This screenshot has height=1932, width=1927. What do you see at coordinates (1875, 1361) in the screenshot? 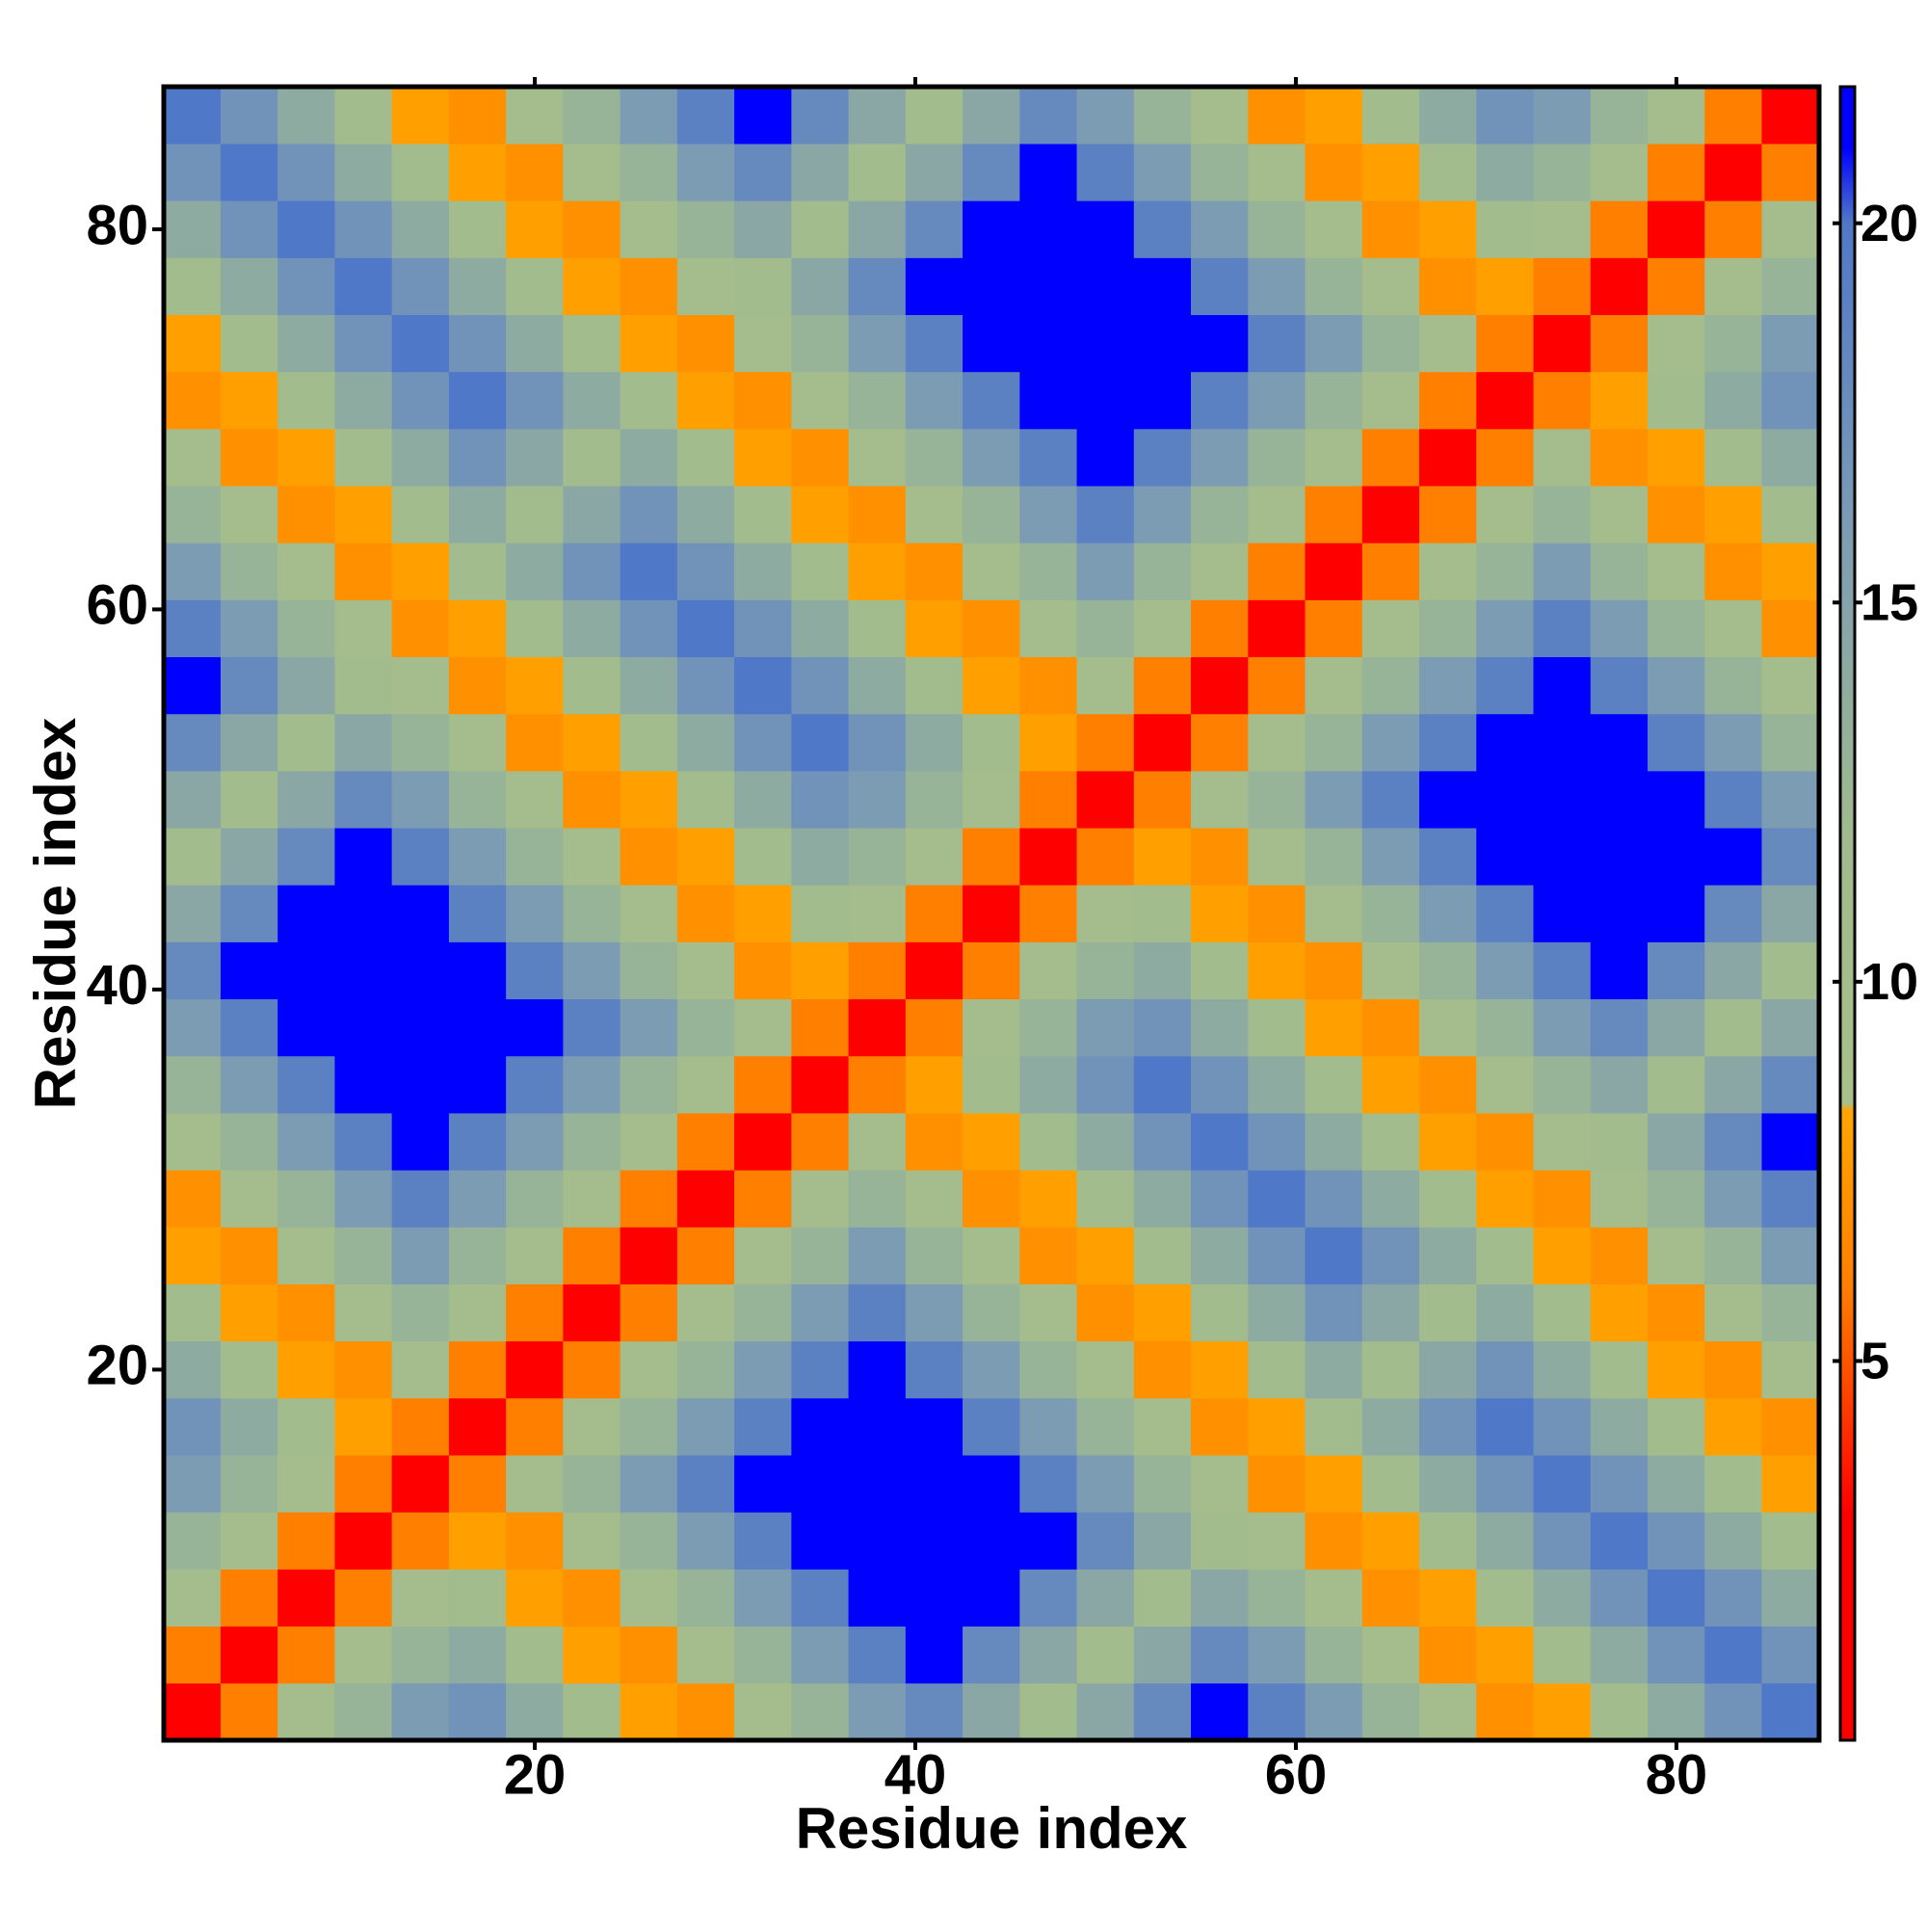
I see `colorbar-tick-label: 5` at bounding box center [1875, 1361].